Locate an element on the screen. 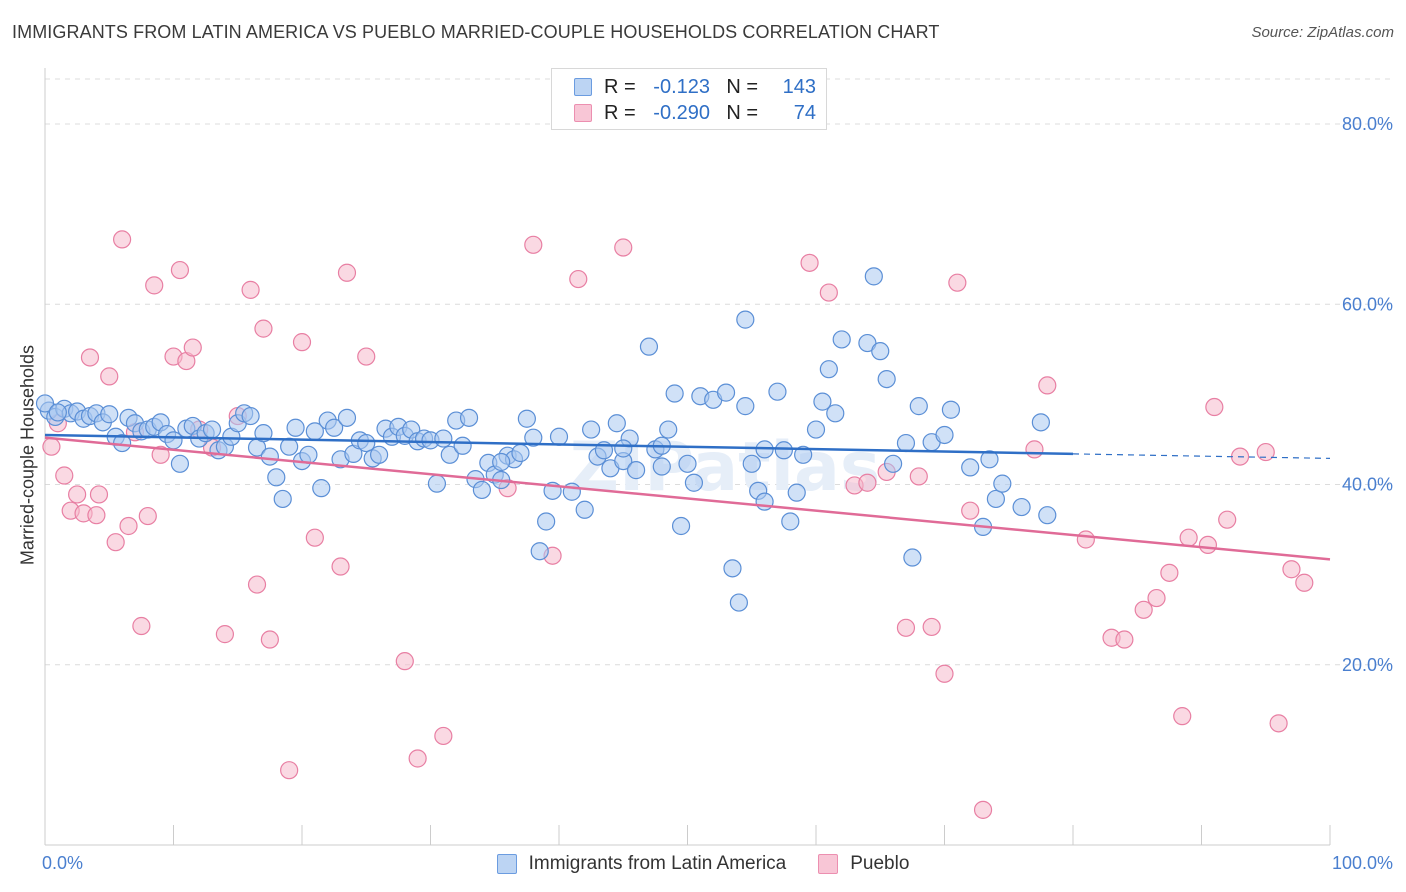  y-tick-label: 40.0% is located at coordinates (1367, 485).